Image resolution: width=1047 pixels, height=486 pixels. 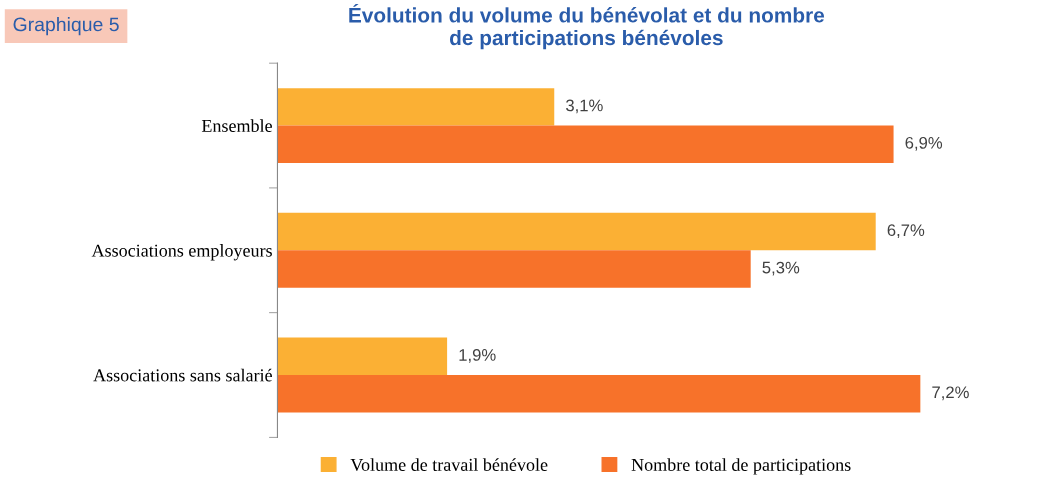 What do you see at coordinates (741, 466) in the screenshot?
I see `legend-label: Nombre total de participations` at bounding box center [741, 466].